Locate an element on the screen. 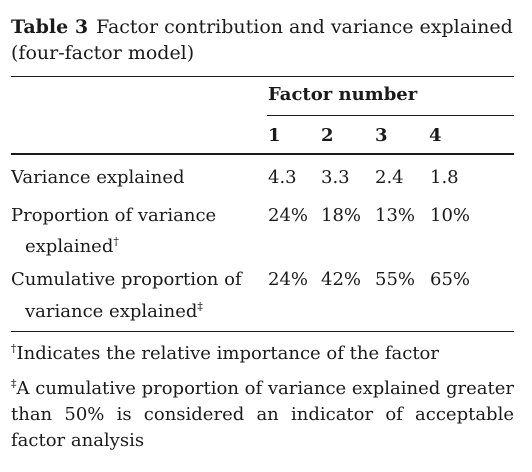 The image size is (532, 472). row-label-line2: explained is located at coordinates (69, 246).